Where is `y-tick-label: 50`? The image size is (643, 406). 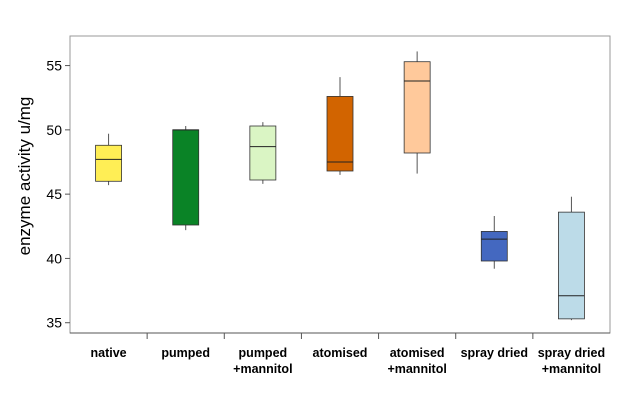
y-tick-label: 50 is located at coordinates (54, 130).